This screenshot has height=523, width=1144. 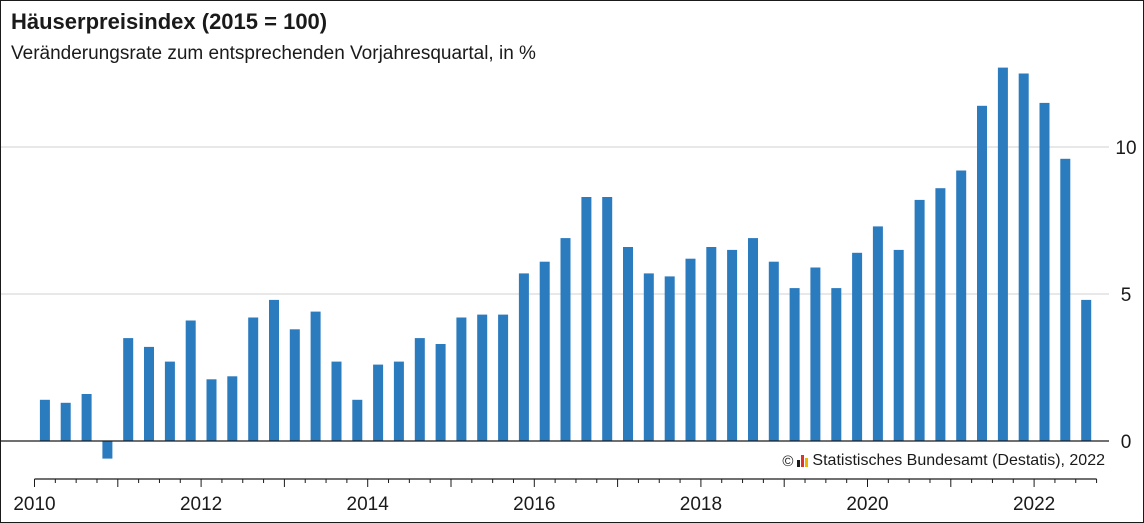 What do you see at coordinates (958, 460) in the screenshot?
I see `source-text: Statistisches Bundesamt (Destatis), 2022` at bounding box center [958, 460].